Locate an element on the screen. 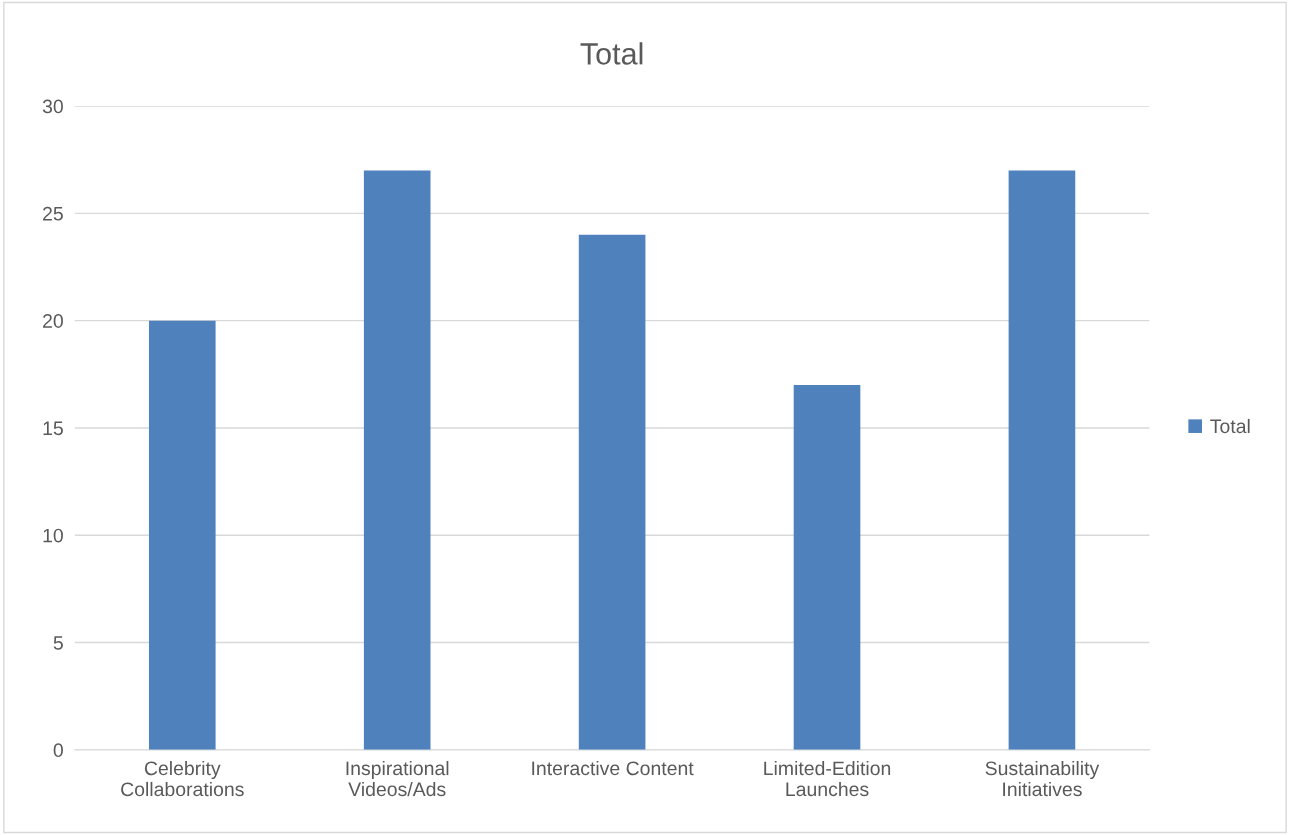  y-tick-label: 25 is located at coordinates (53, 213).